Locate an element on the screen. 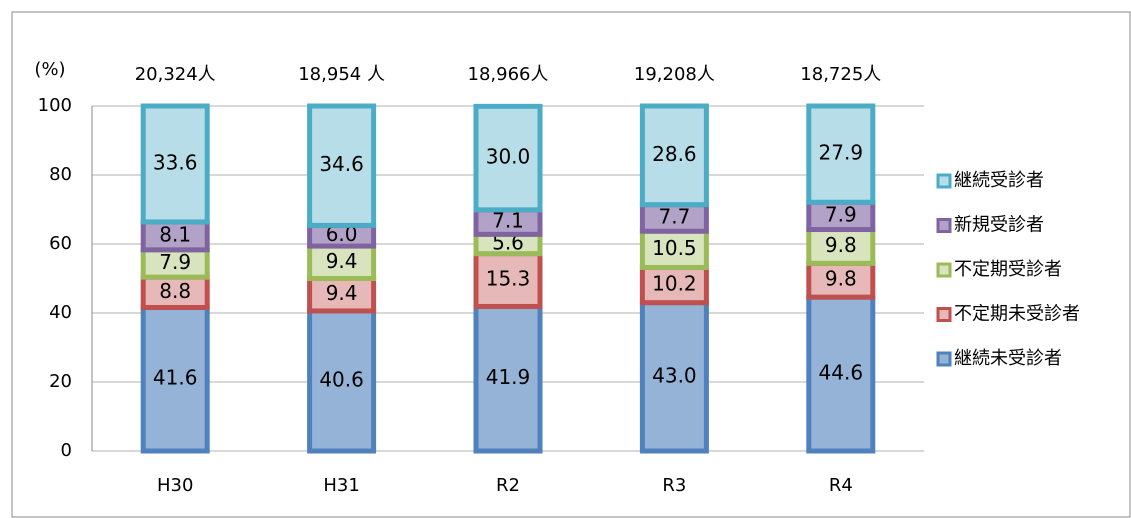 The height and width of the screenshot is (518, 1131). data-label: 41.9 is located at coordinates (508, 377).